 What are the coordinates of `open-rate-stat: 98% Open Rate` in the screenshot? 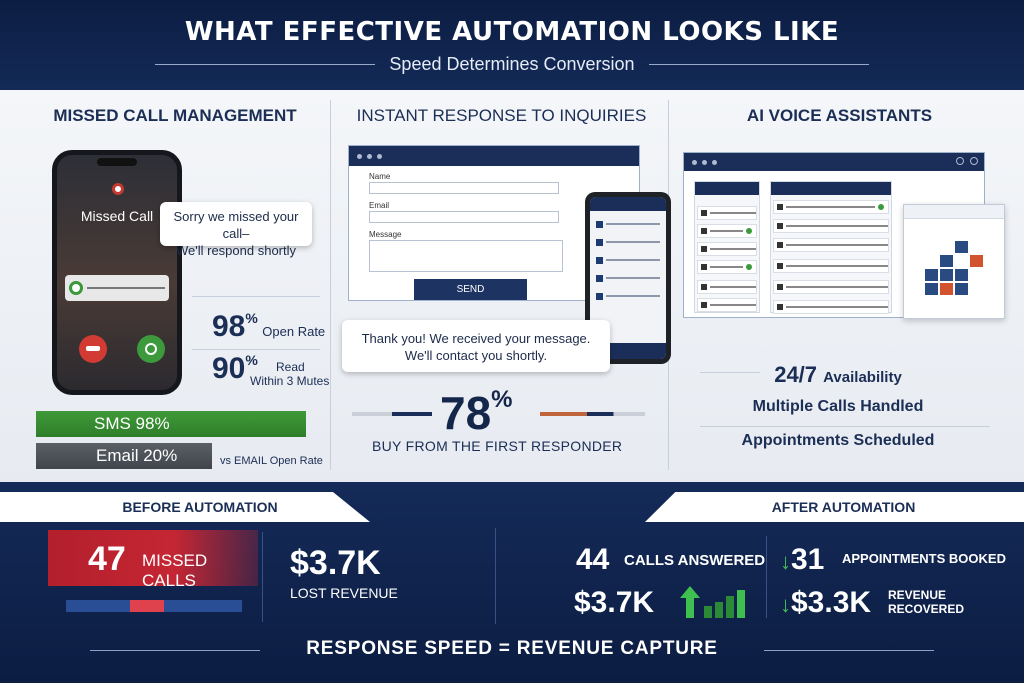 It's located at (268, 327).